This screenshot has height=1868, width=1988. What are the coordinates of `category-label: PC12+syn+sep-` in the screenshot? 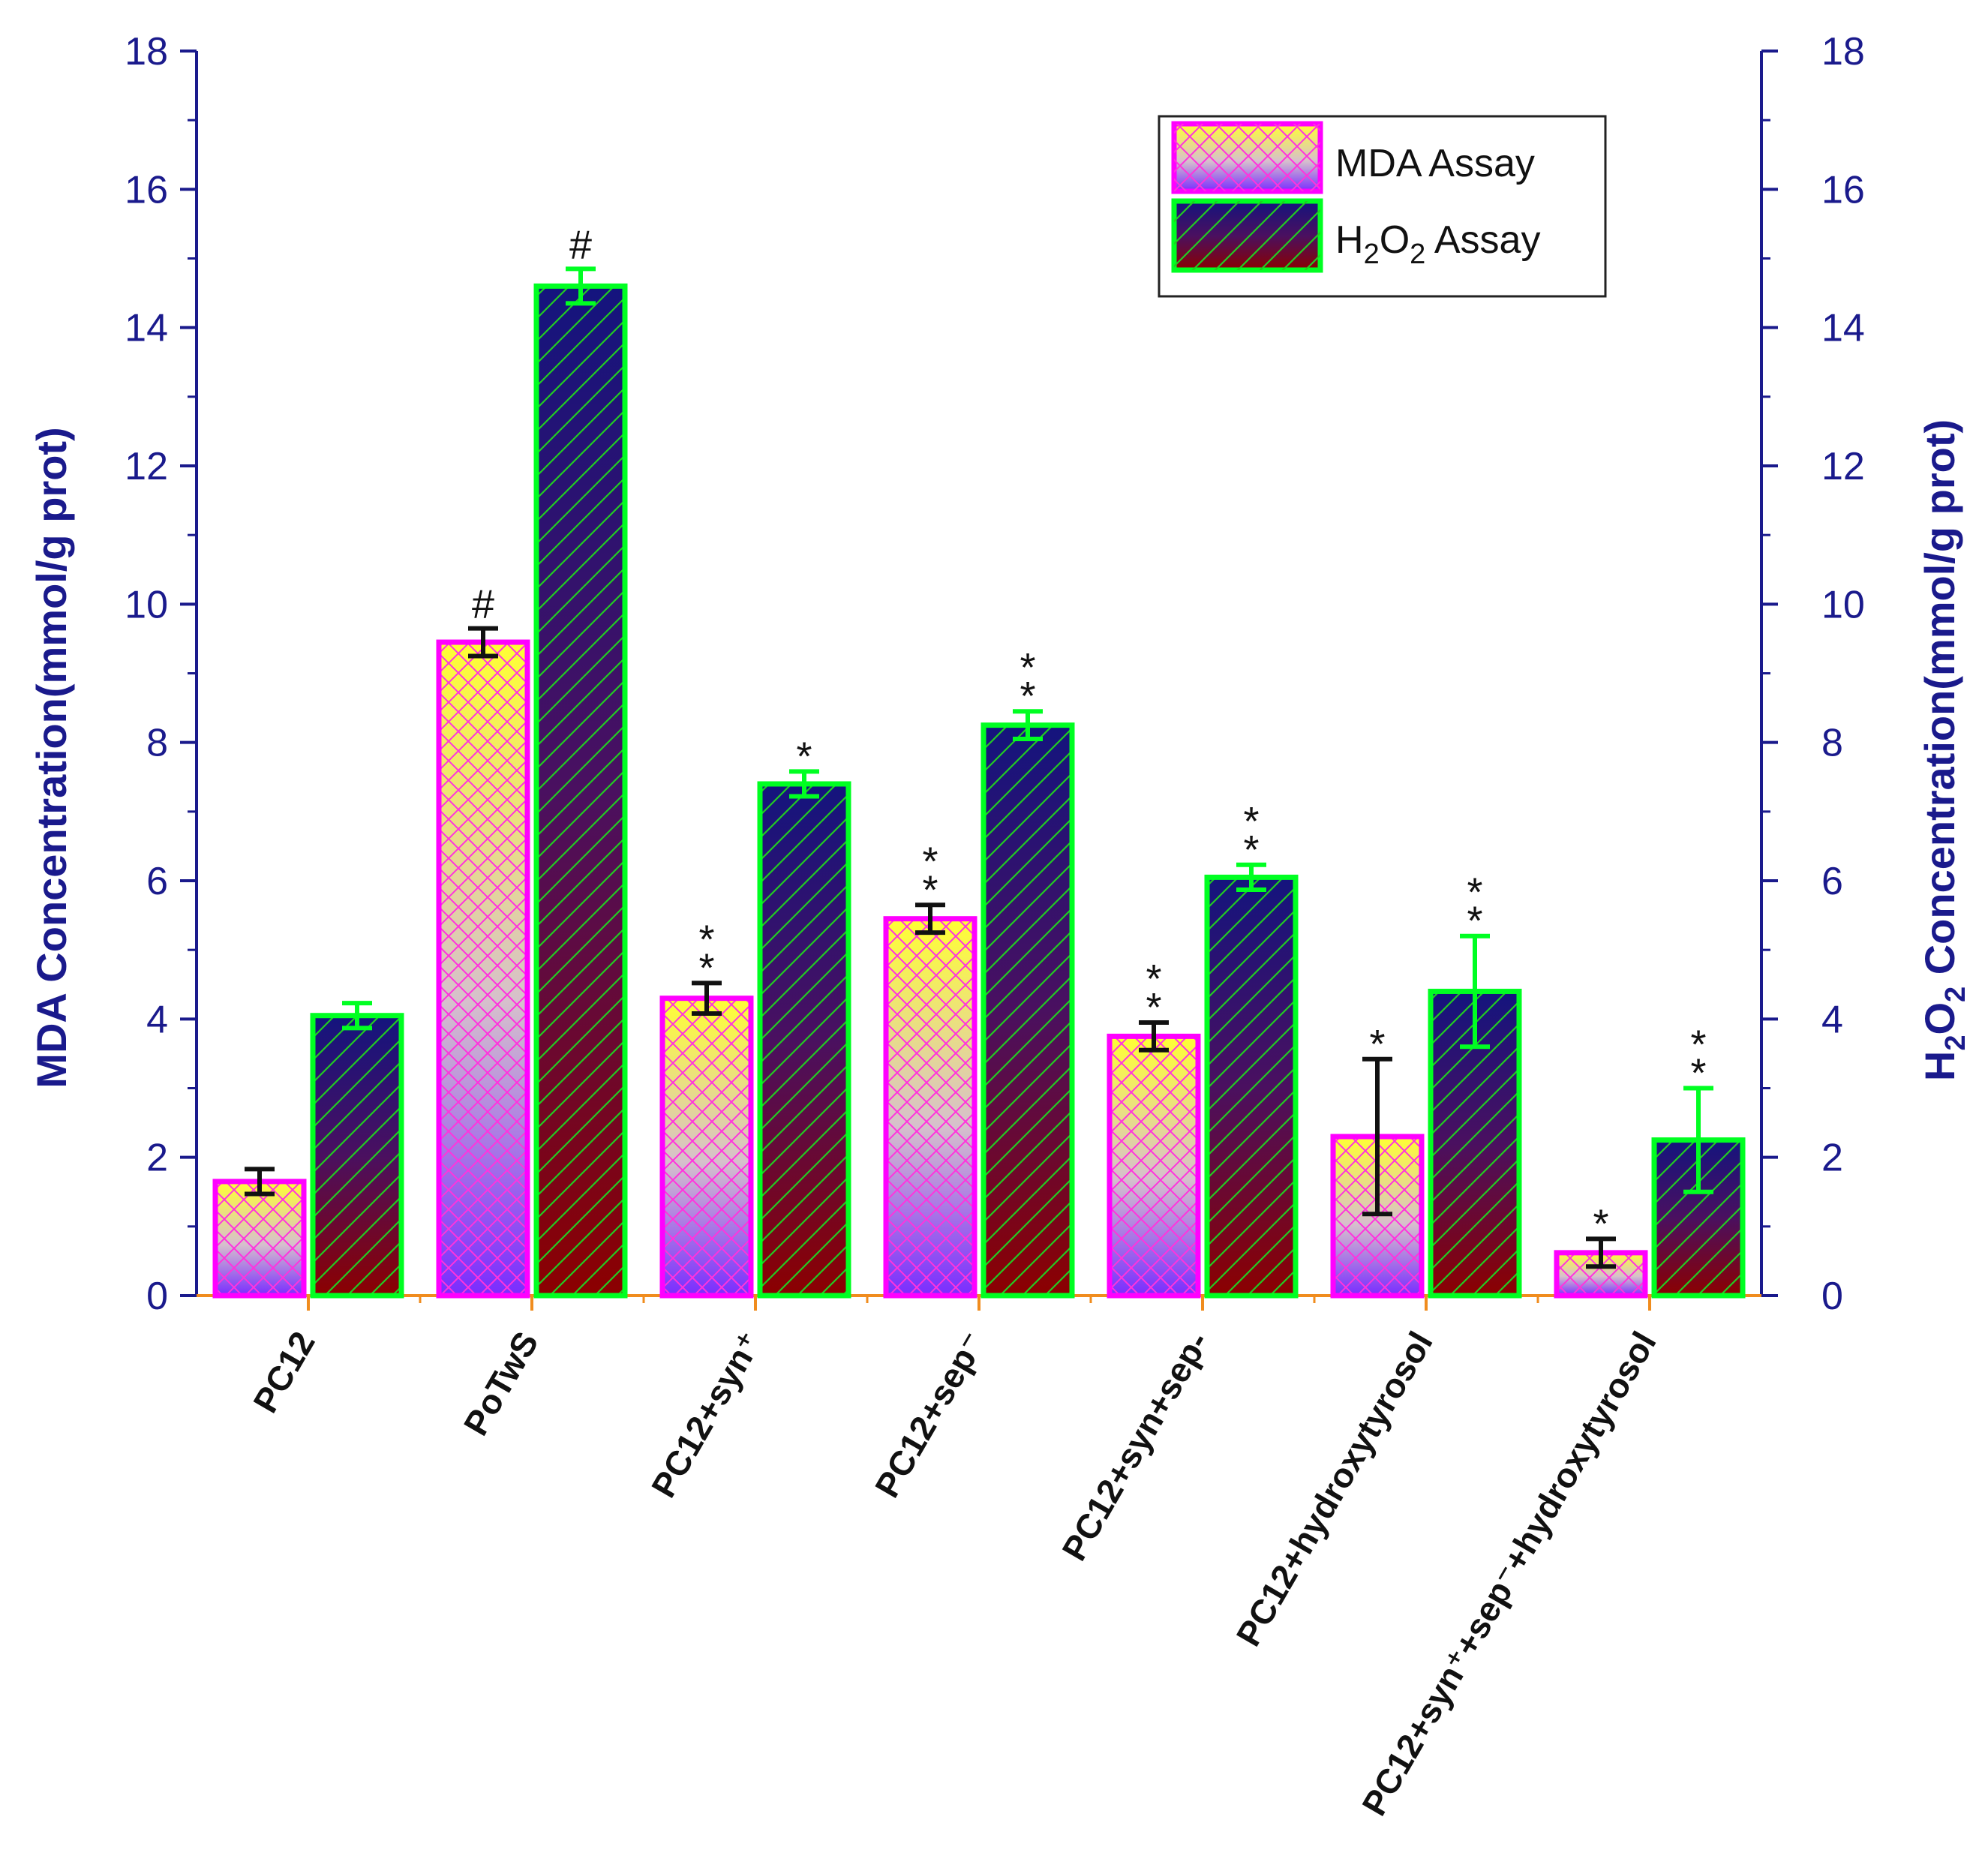 It's located at (1135, 1446).